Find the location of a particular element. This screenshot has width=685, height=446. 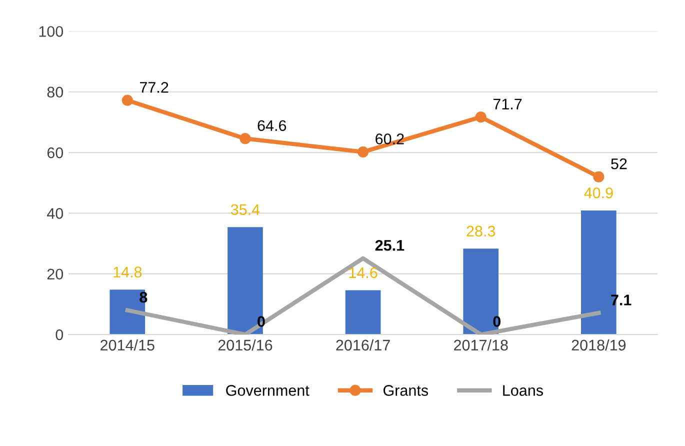

x-tick-label: 2014/15 is located at coordinates (127, 345).